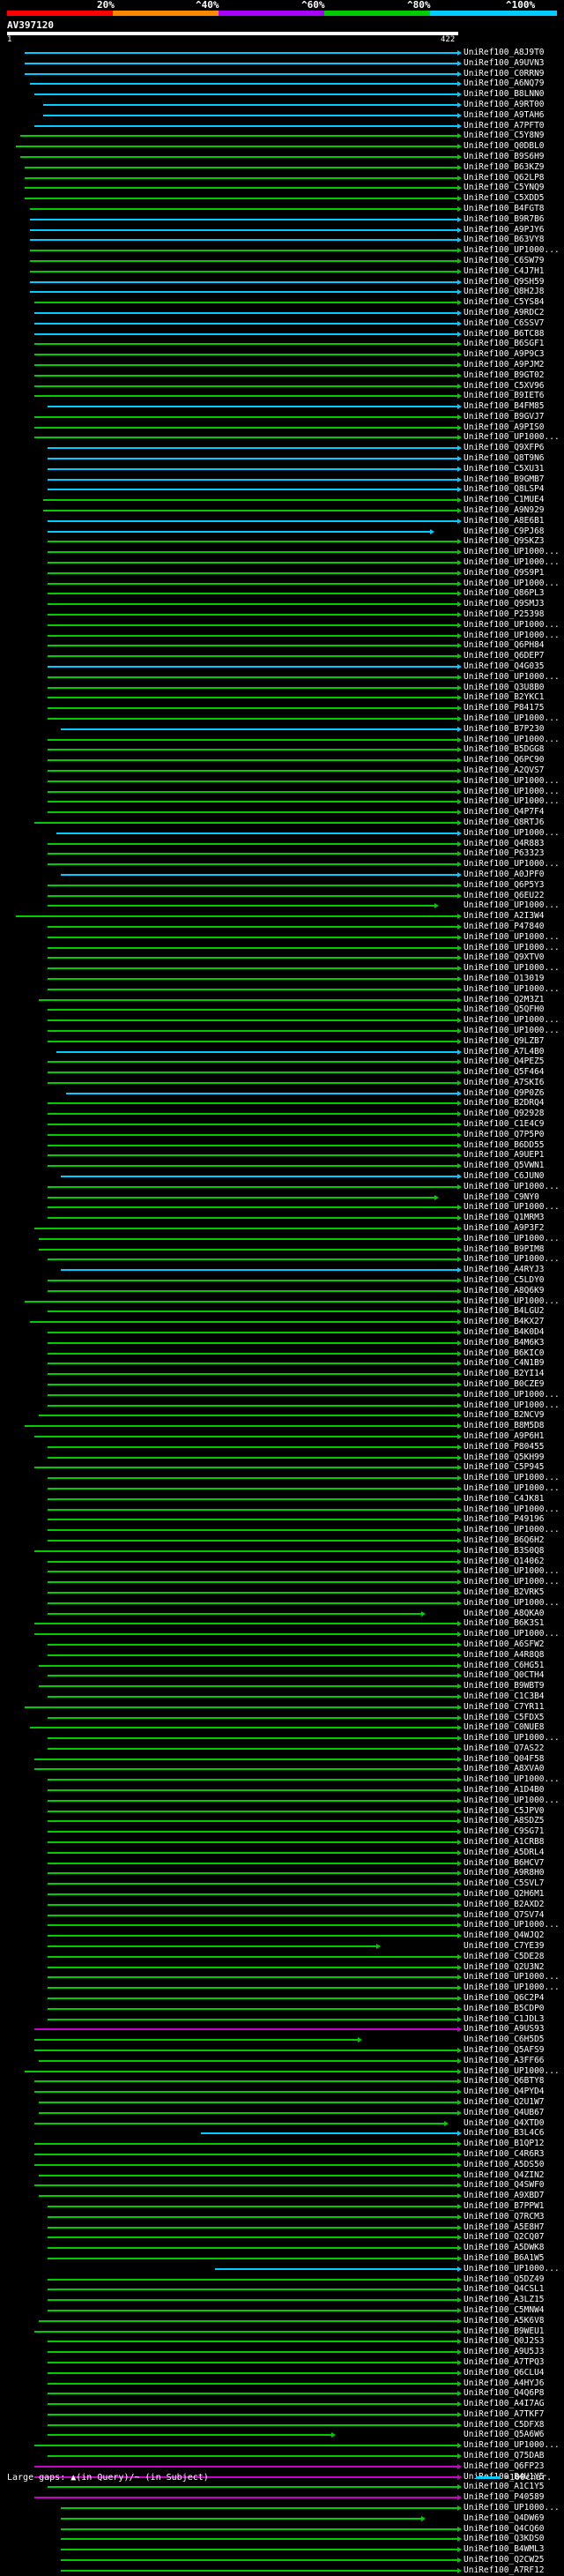  Describe the element at coordinates (505, 604) in the screenshot. I see `hit-label: UniRef100_Q9SMJ3` at that location.